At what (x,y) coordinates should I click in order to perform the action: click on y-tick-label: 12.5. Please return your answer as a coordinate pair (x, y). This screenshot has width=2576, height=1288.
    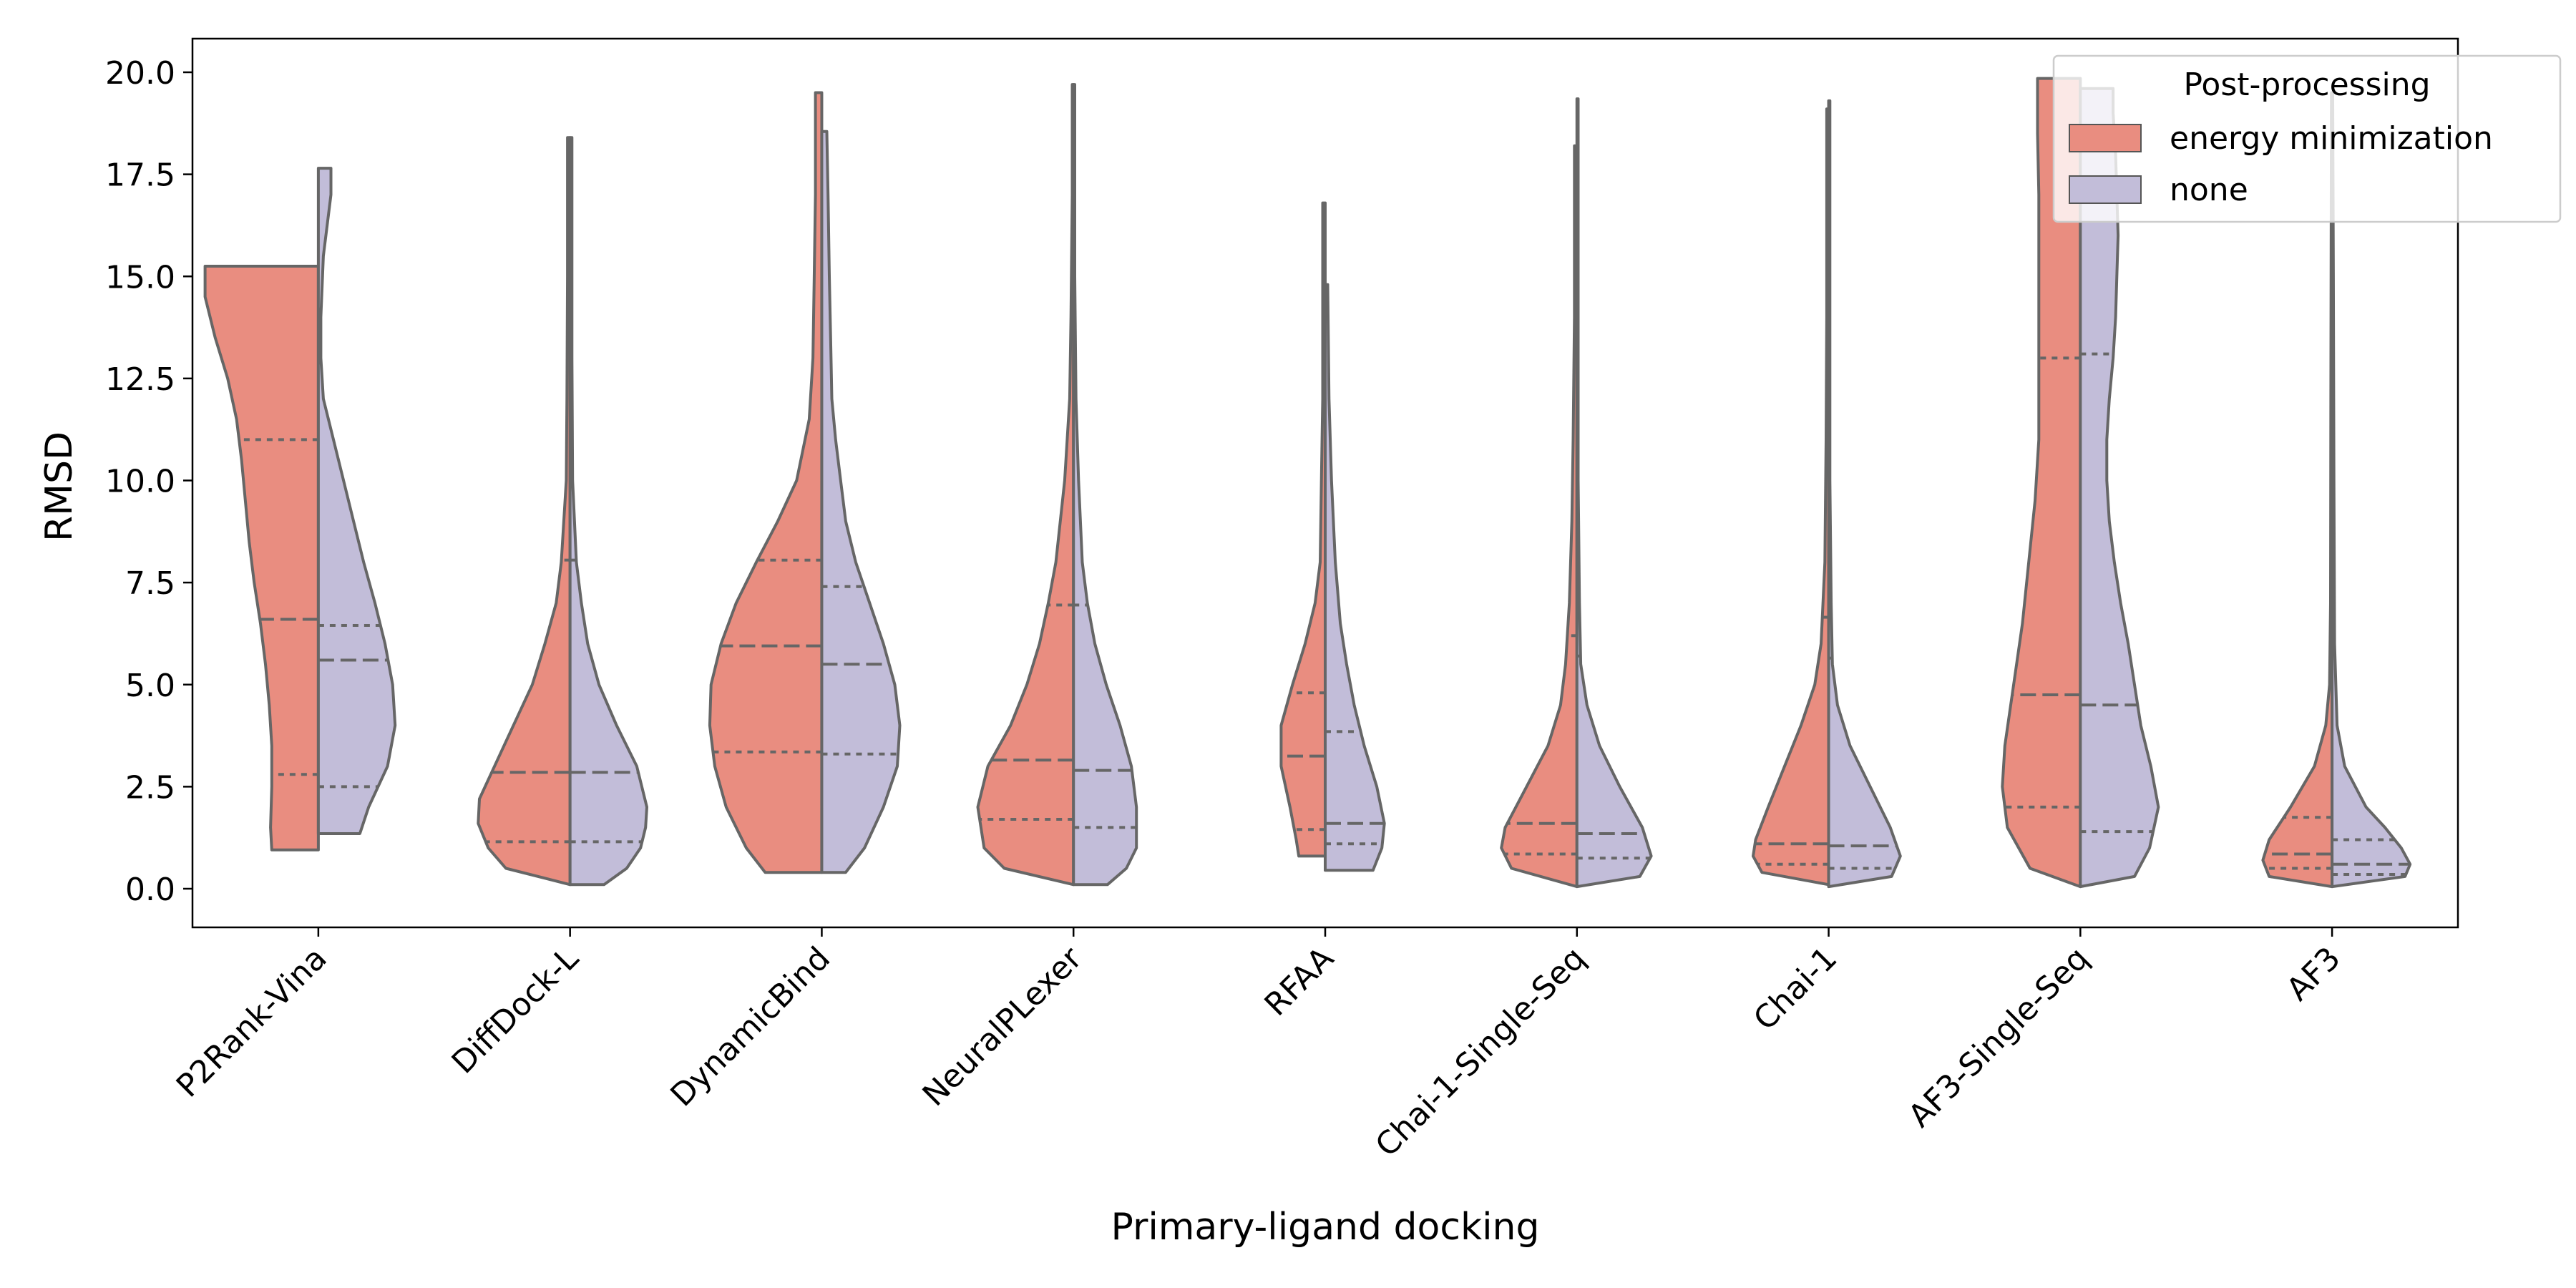
    Looking at the image, I should click on (140, 379).